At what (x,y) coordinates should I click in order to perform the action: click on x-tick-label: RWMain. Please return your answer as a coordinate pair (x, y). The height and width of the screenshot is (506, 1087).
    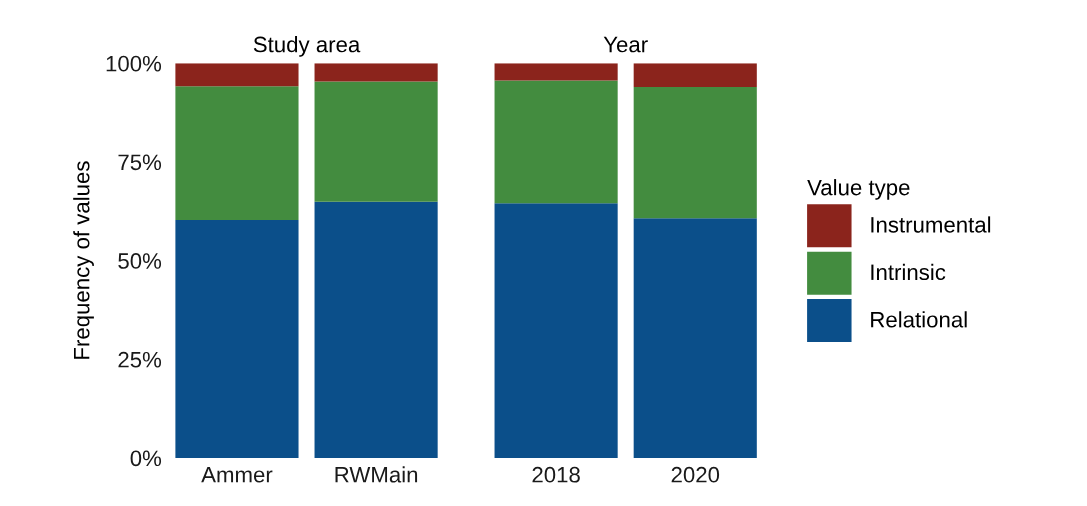
    Looking at the image, I should click on (376, 474).